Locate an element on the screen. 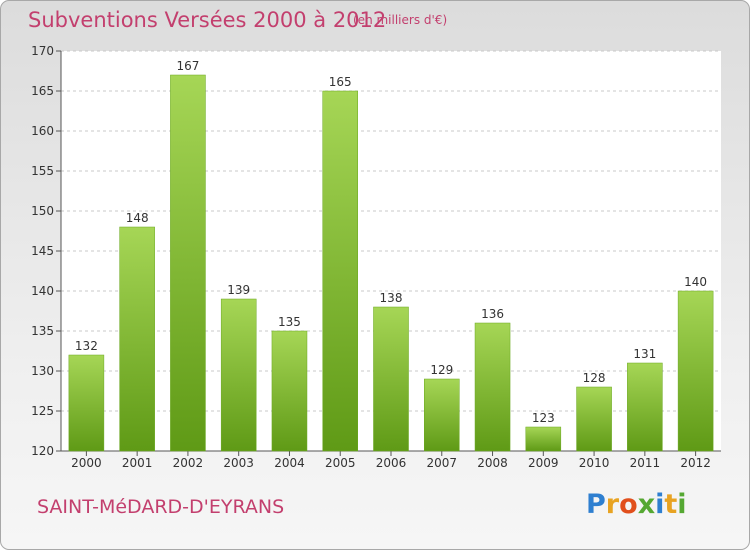 Image resolution: width=750 pixels, height=550 pixels. bar-value-label: 165 is located at coordinates (340, 82).